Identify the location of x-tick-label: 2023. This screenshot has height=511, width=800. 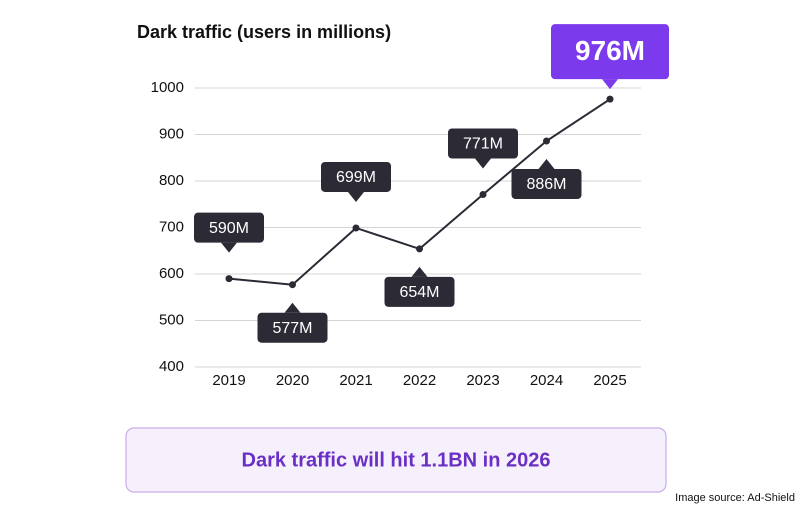
(482, 380).